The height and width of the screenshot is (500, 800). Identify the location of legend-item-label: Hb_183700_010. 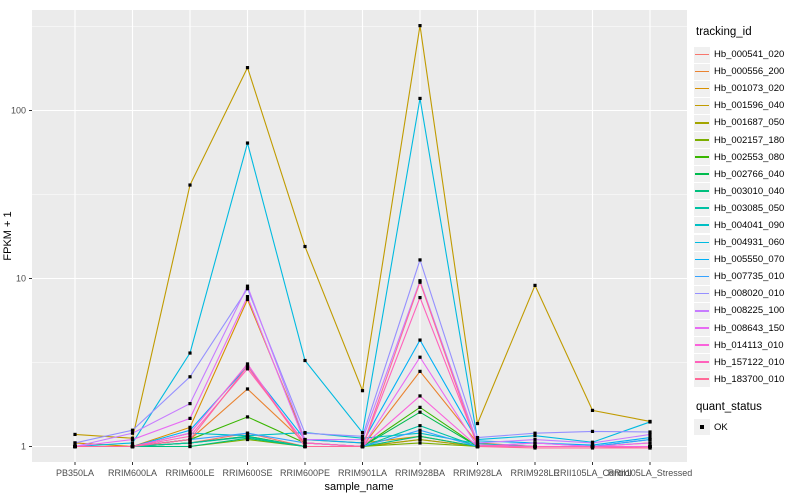
(749, 379).